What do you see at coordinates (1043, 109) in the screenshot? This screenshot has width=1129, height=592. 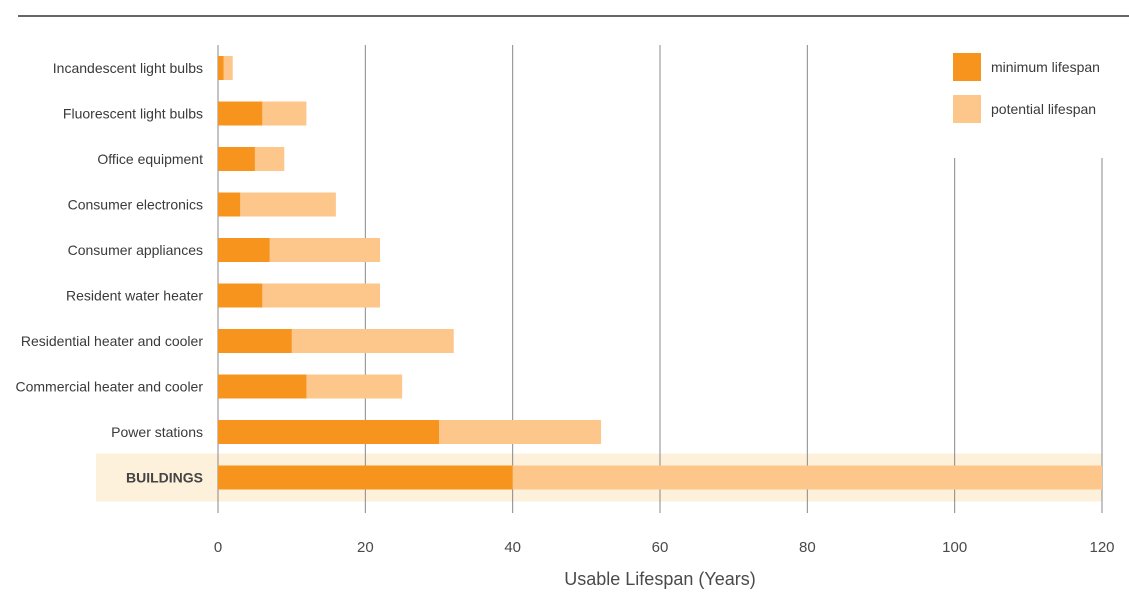 I see `legend-label-potential: potential lifespan` at bounding box center [1043, 109].